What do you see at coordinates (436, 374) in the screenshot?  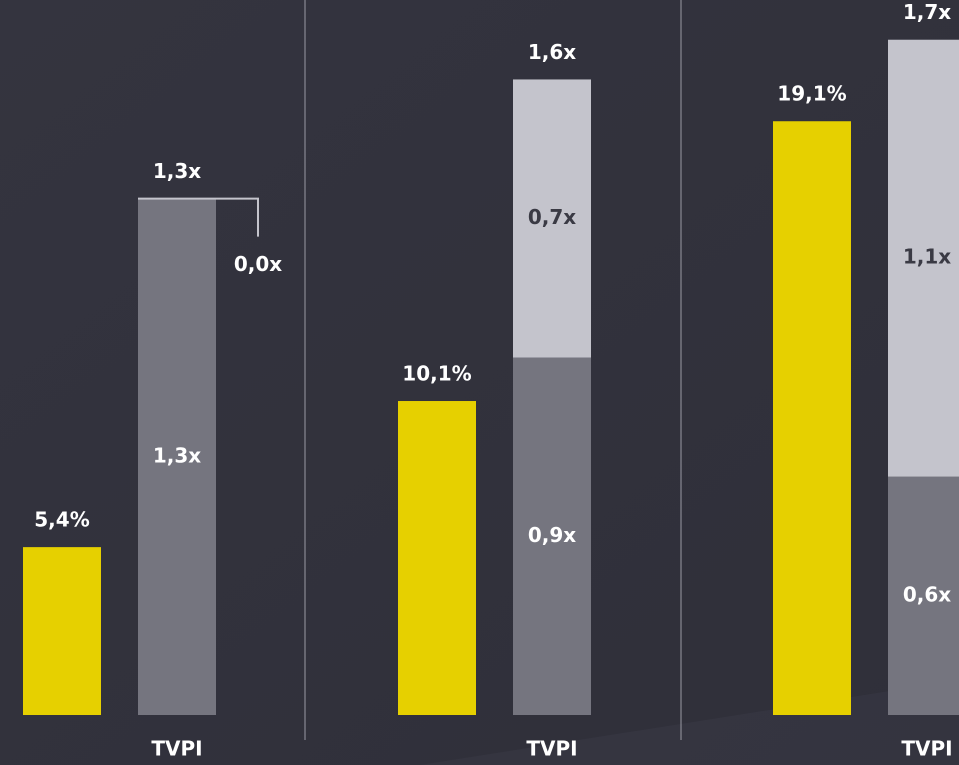 I see `value-label: 10,1%` at bounding box center [436, 374].